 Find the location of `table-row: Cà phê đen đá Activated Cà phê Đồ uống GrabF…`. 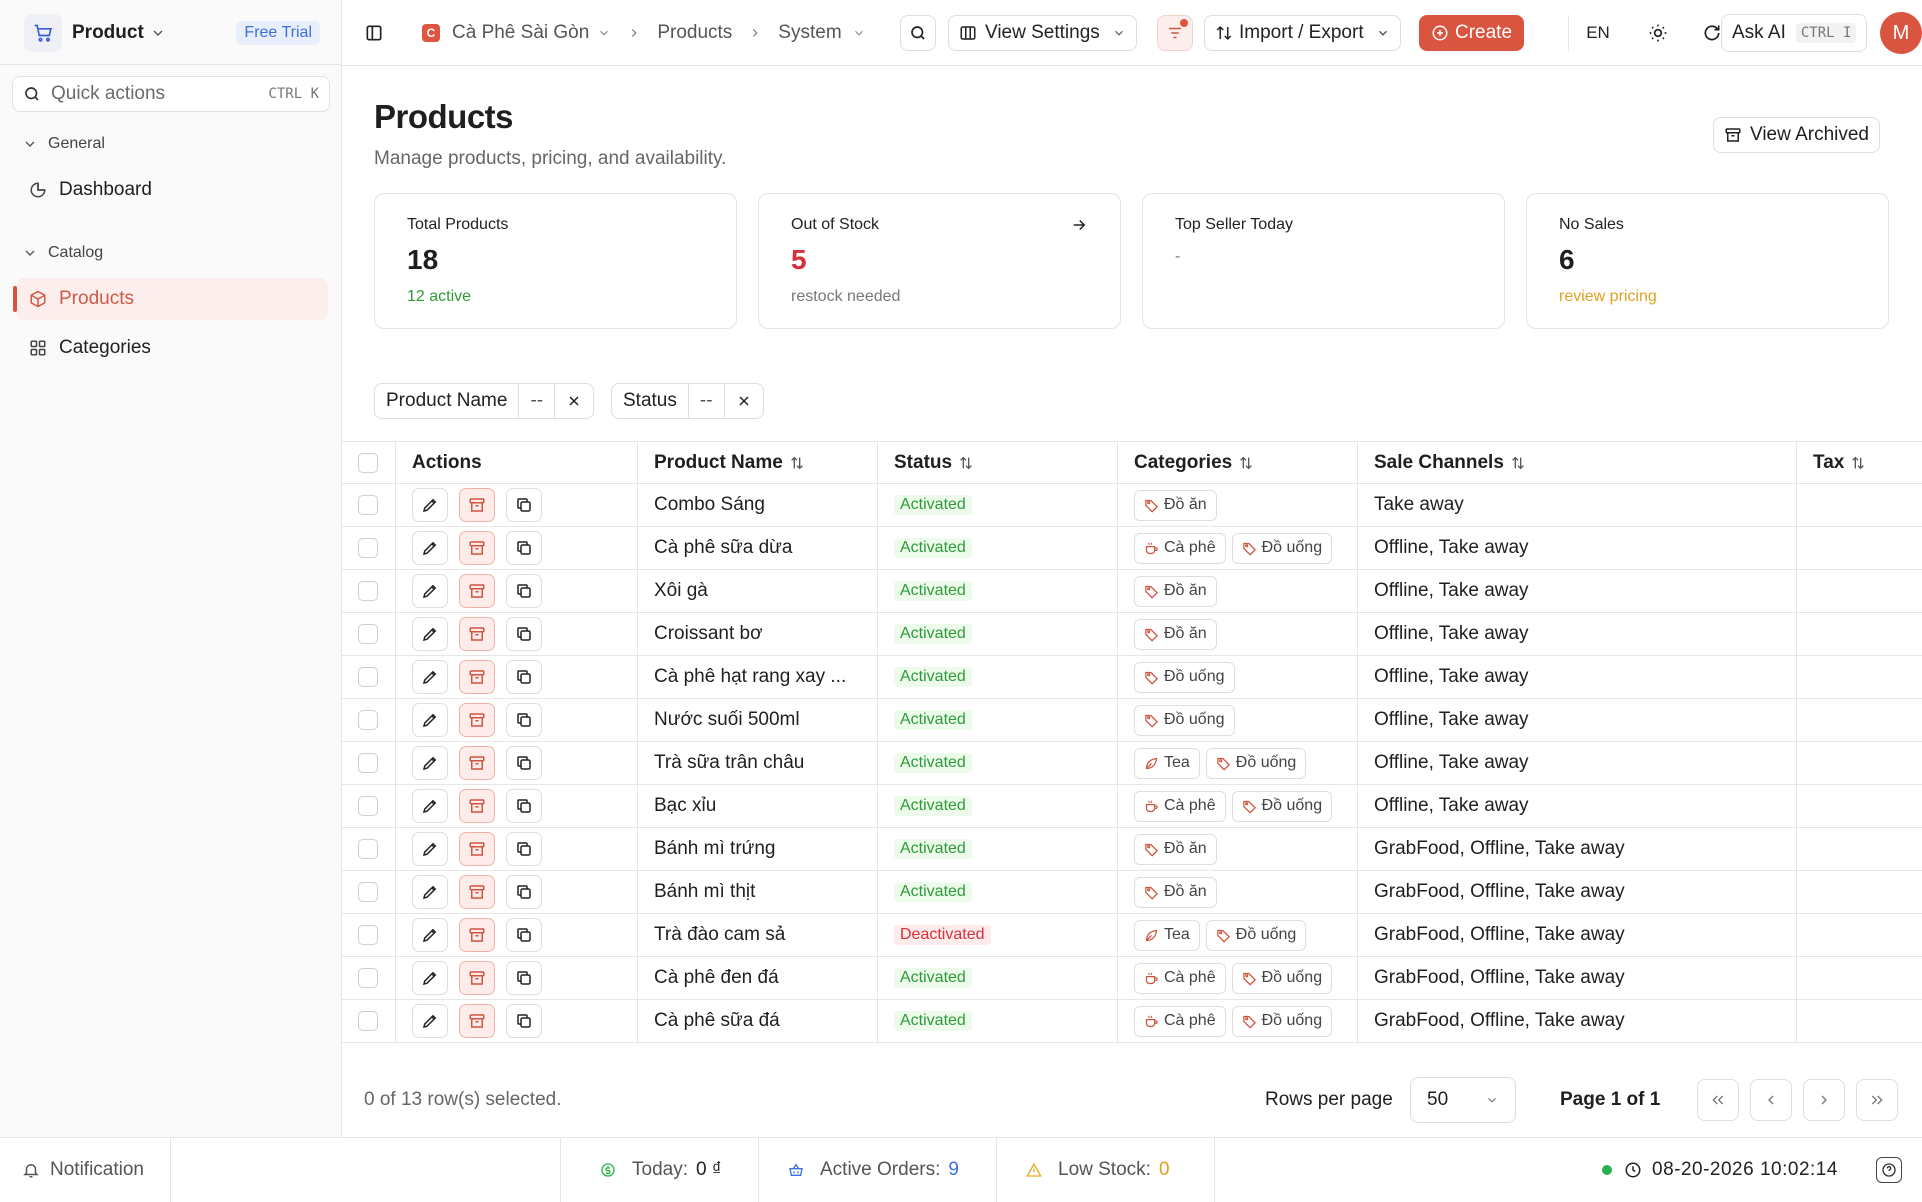

table-row: Cà phê đen đá Activated Cà phê Đồ uống GrabF… is located at coordinates (1132, 978).